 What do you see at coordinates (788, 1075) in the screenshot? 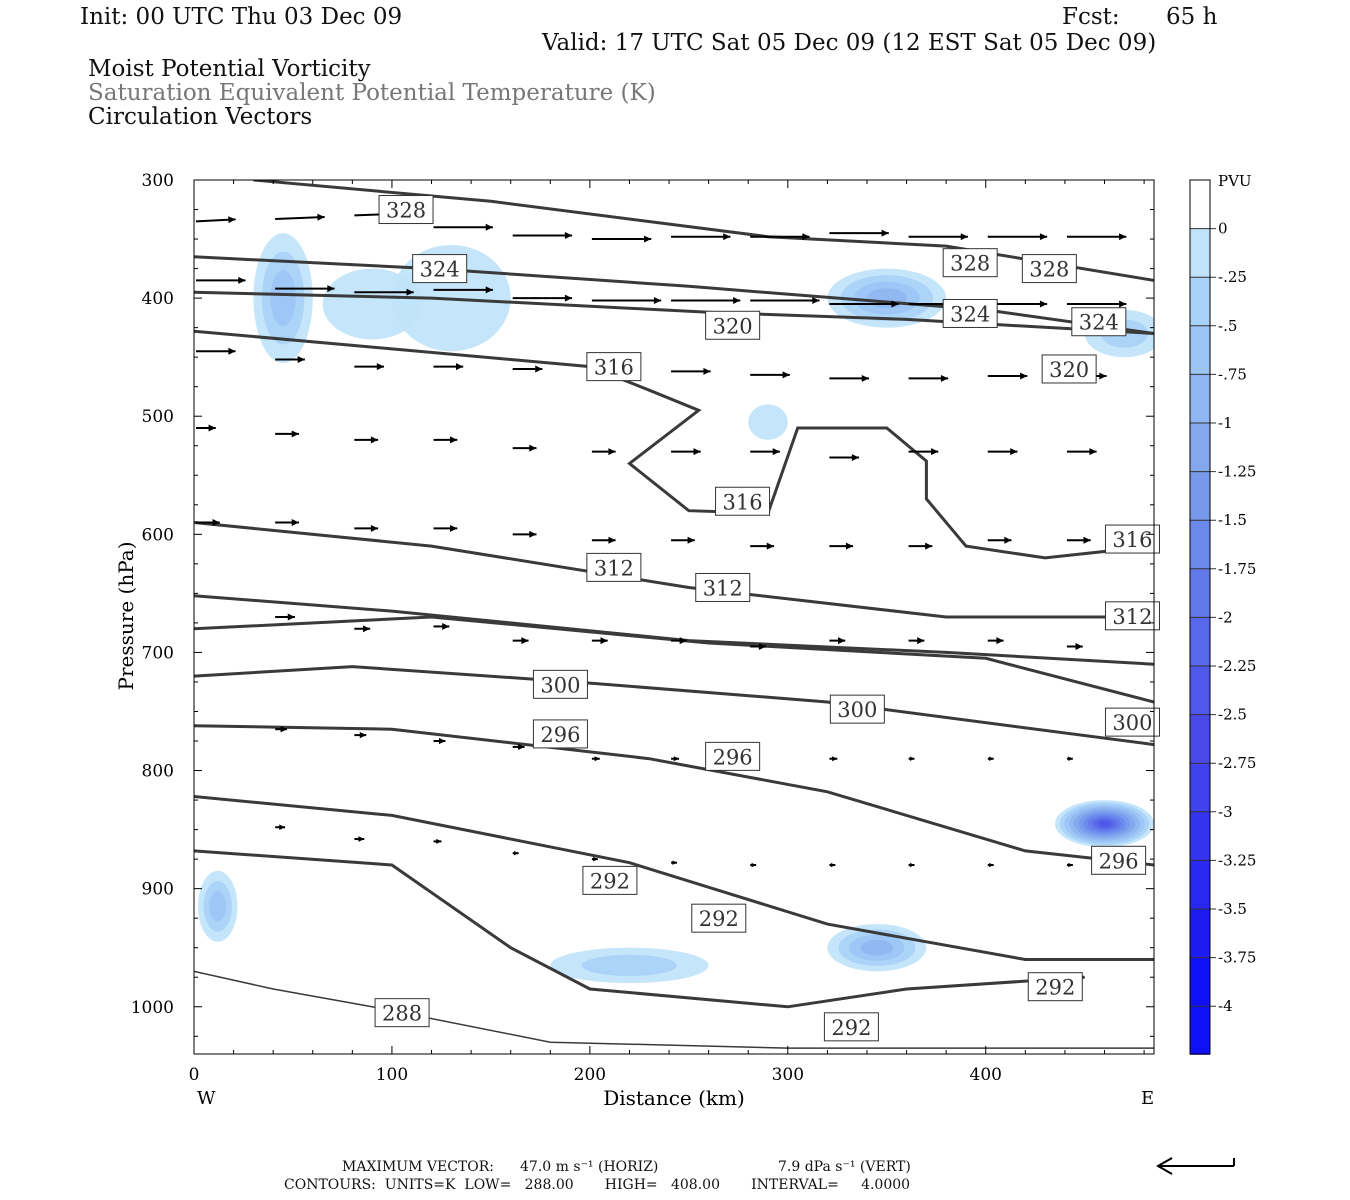
I see `x-tick-label-300: 300` at bounding box center [788, 1075].